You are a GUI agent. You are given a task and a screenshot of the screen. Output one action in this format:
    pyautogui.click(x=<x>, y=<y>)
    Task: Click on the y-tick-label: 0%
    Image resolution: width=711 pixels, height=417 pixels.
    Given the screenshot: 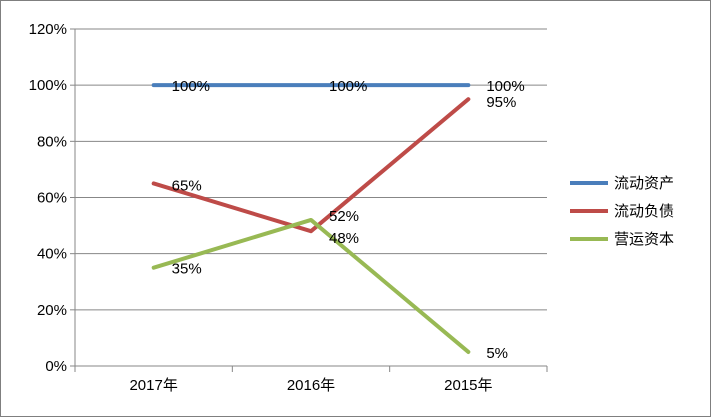 What is the action you would take?
    pyautogui.click(x=56, y=366)
    